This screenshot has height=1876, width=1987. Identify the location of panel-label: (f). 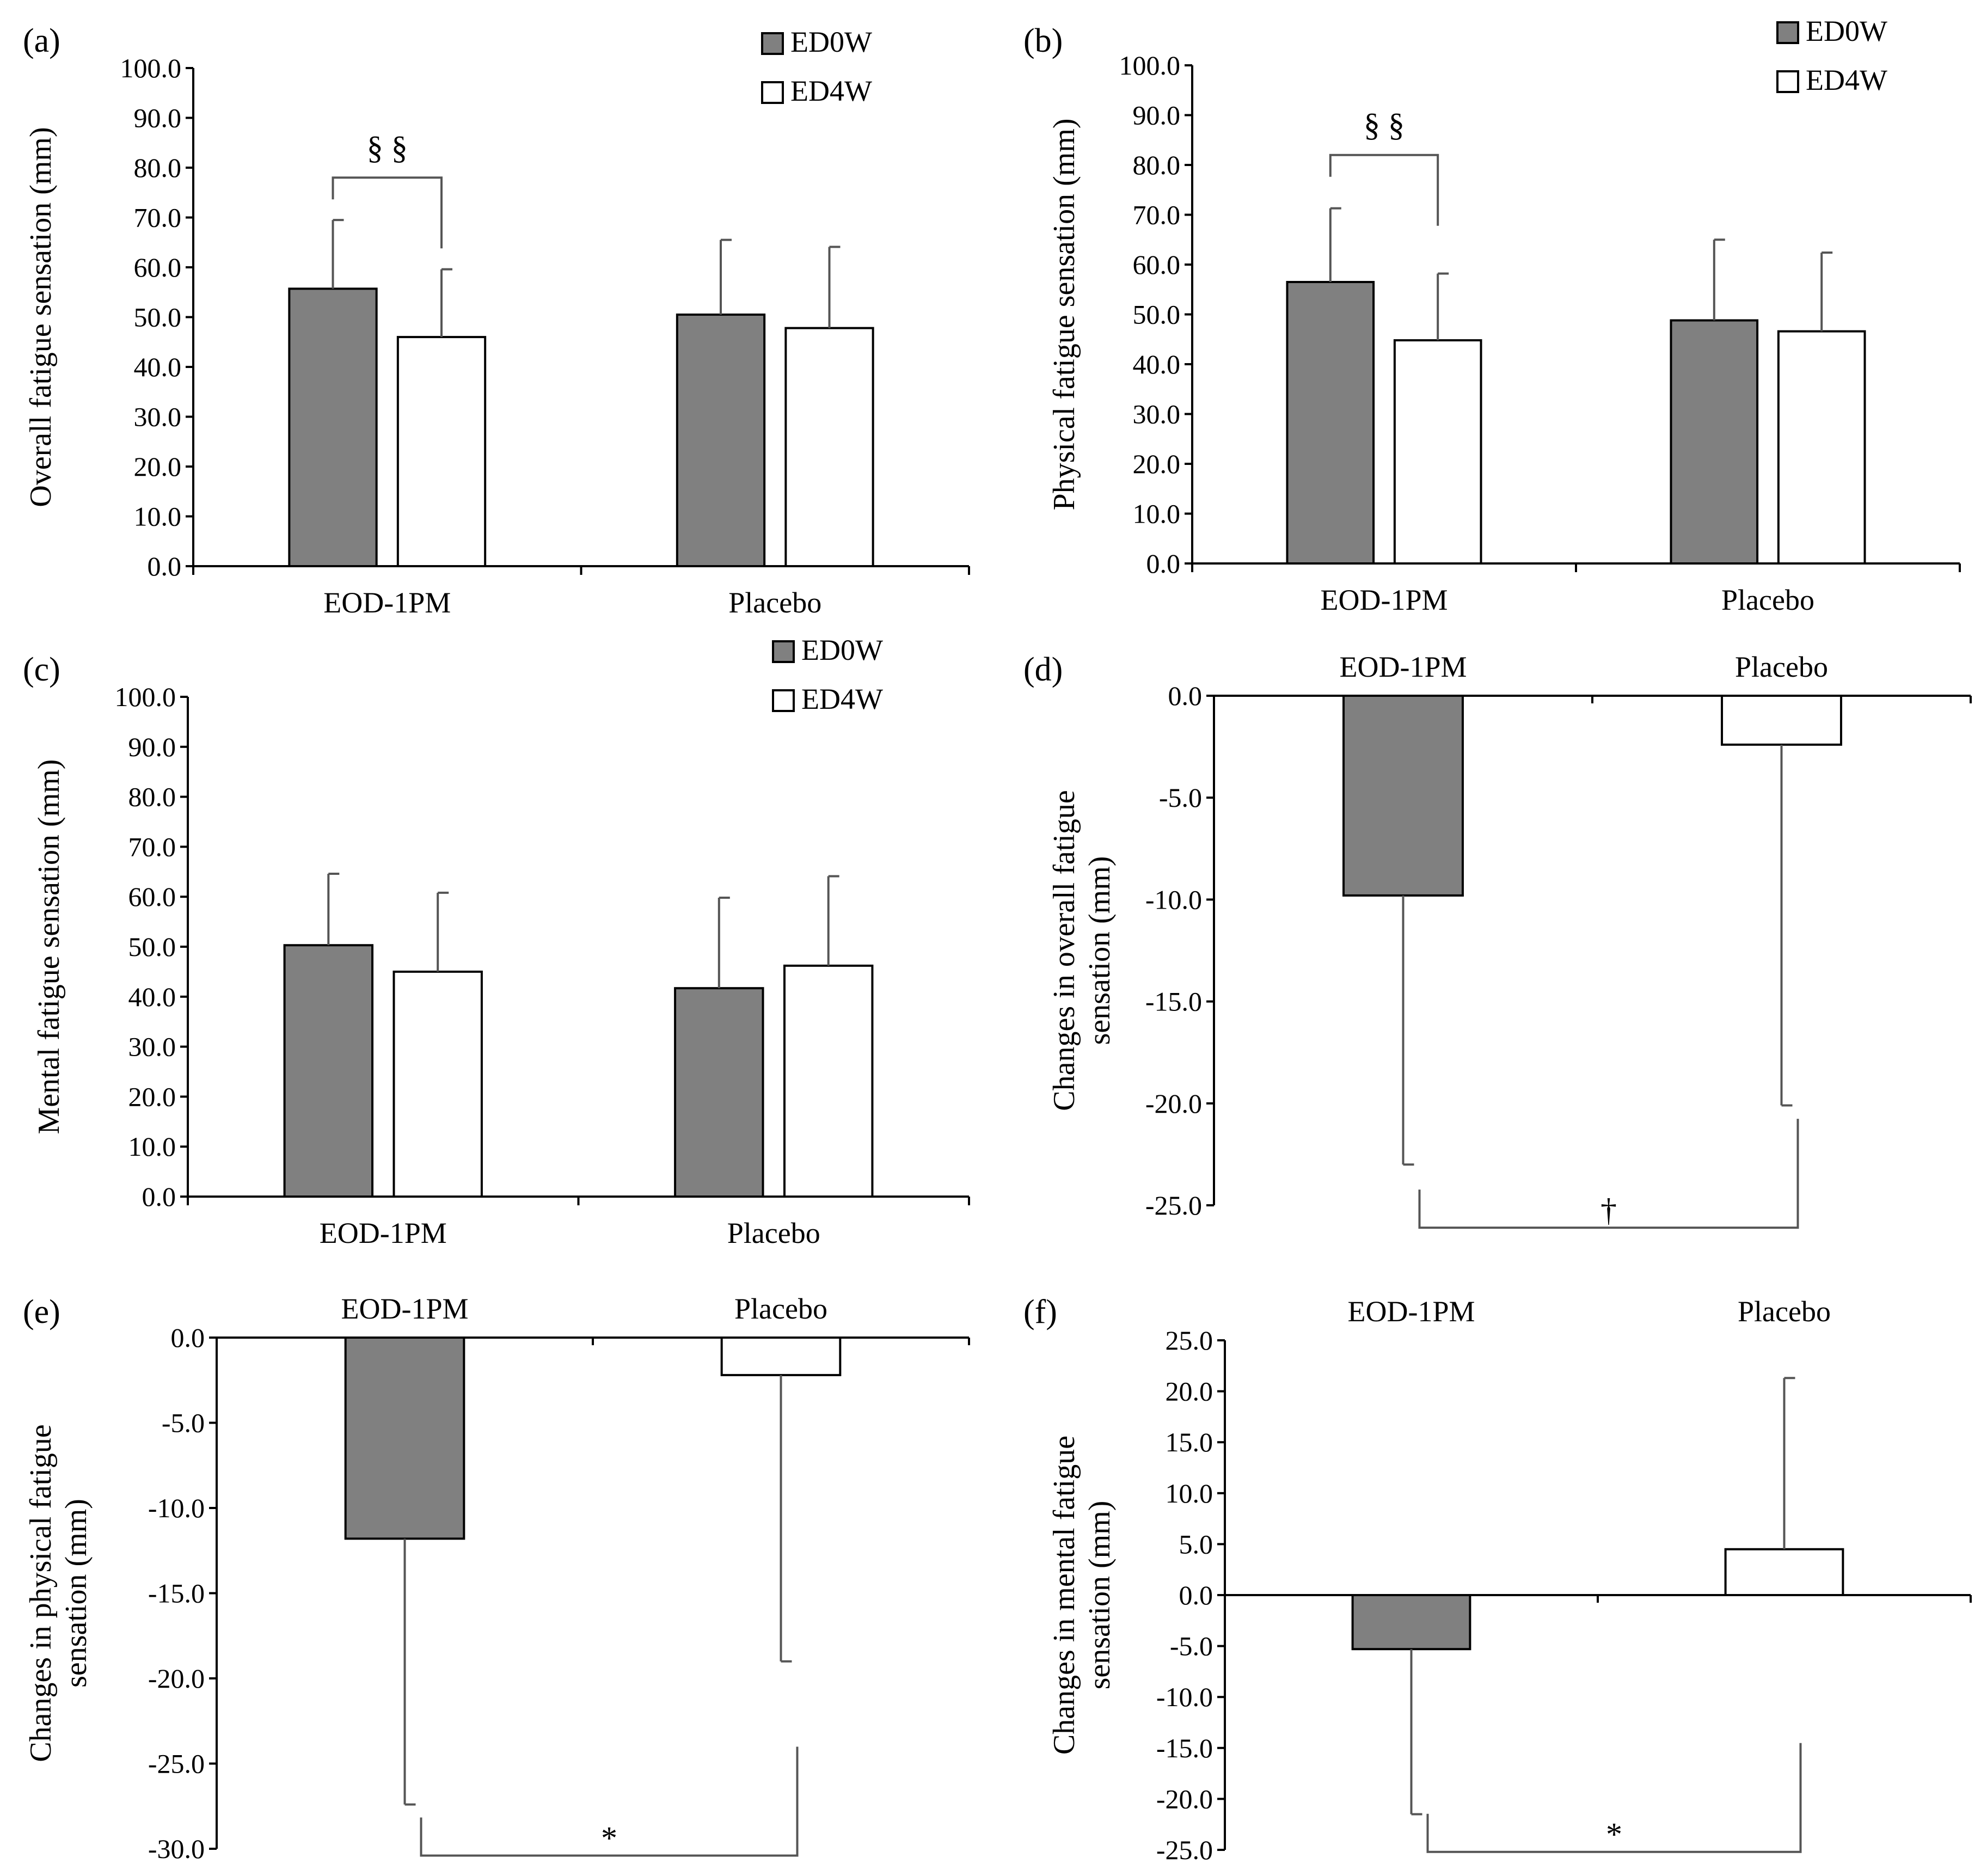
(1040, 1312).